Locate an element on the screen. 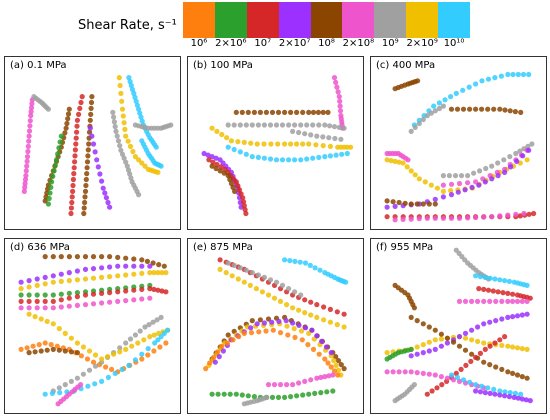 The width and height of the screenshot is (550, 420). legend-tick-label: 2×10⁷ is located at coordinates (294, 43).